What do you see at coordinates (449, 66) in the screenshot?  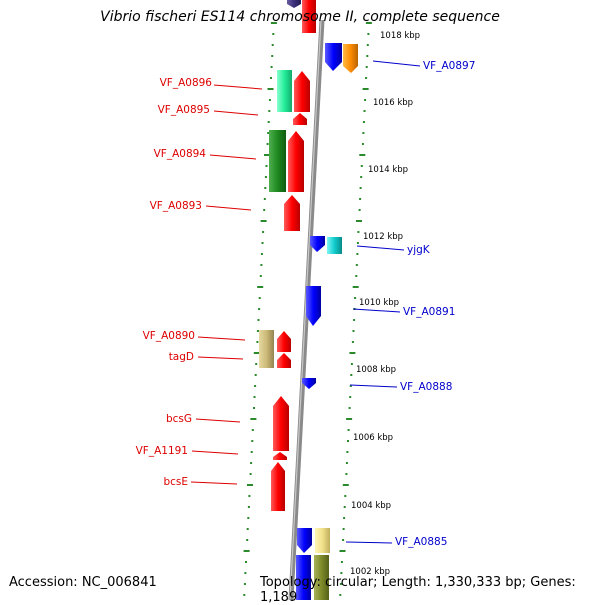 I see `label-vf-a0897: VF_A0897` at bounding box center [449, 66].